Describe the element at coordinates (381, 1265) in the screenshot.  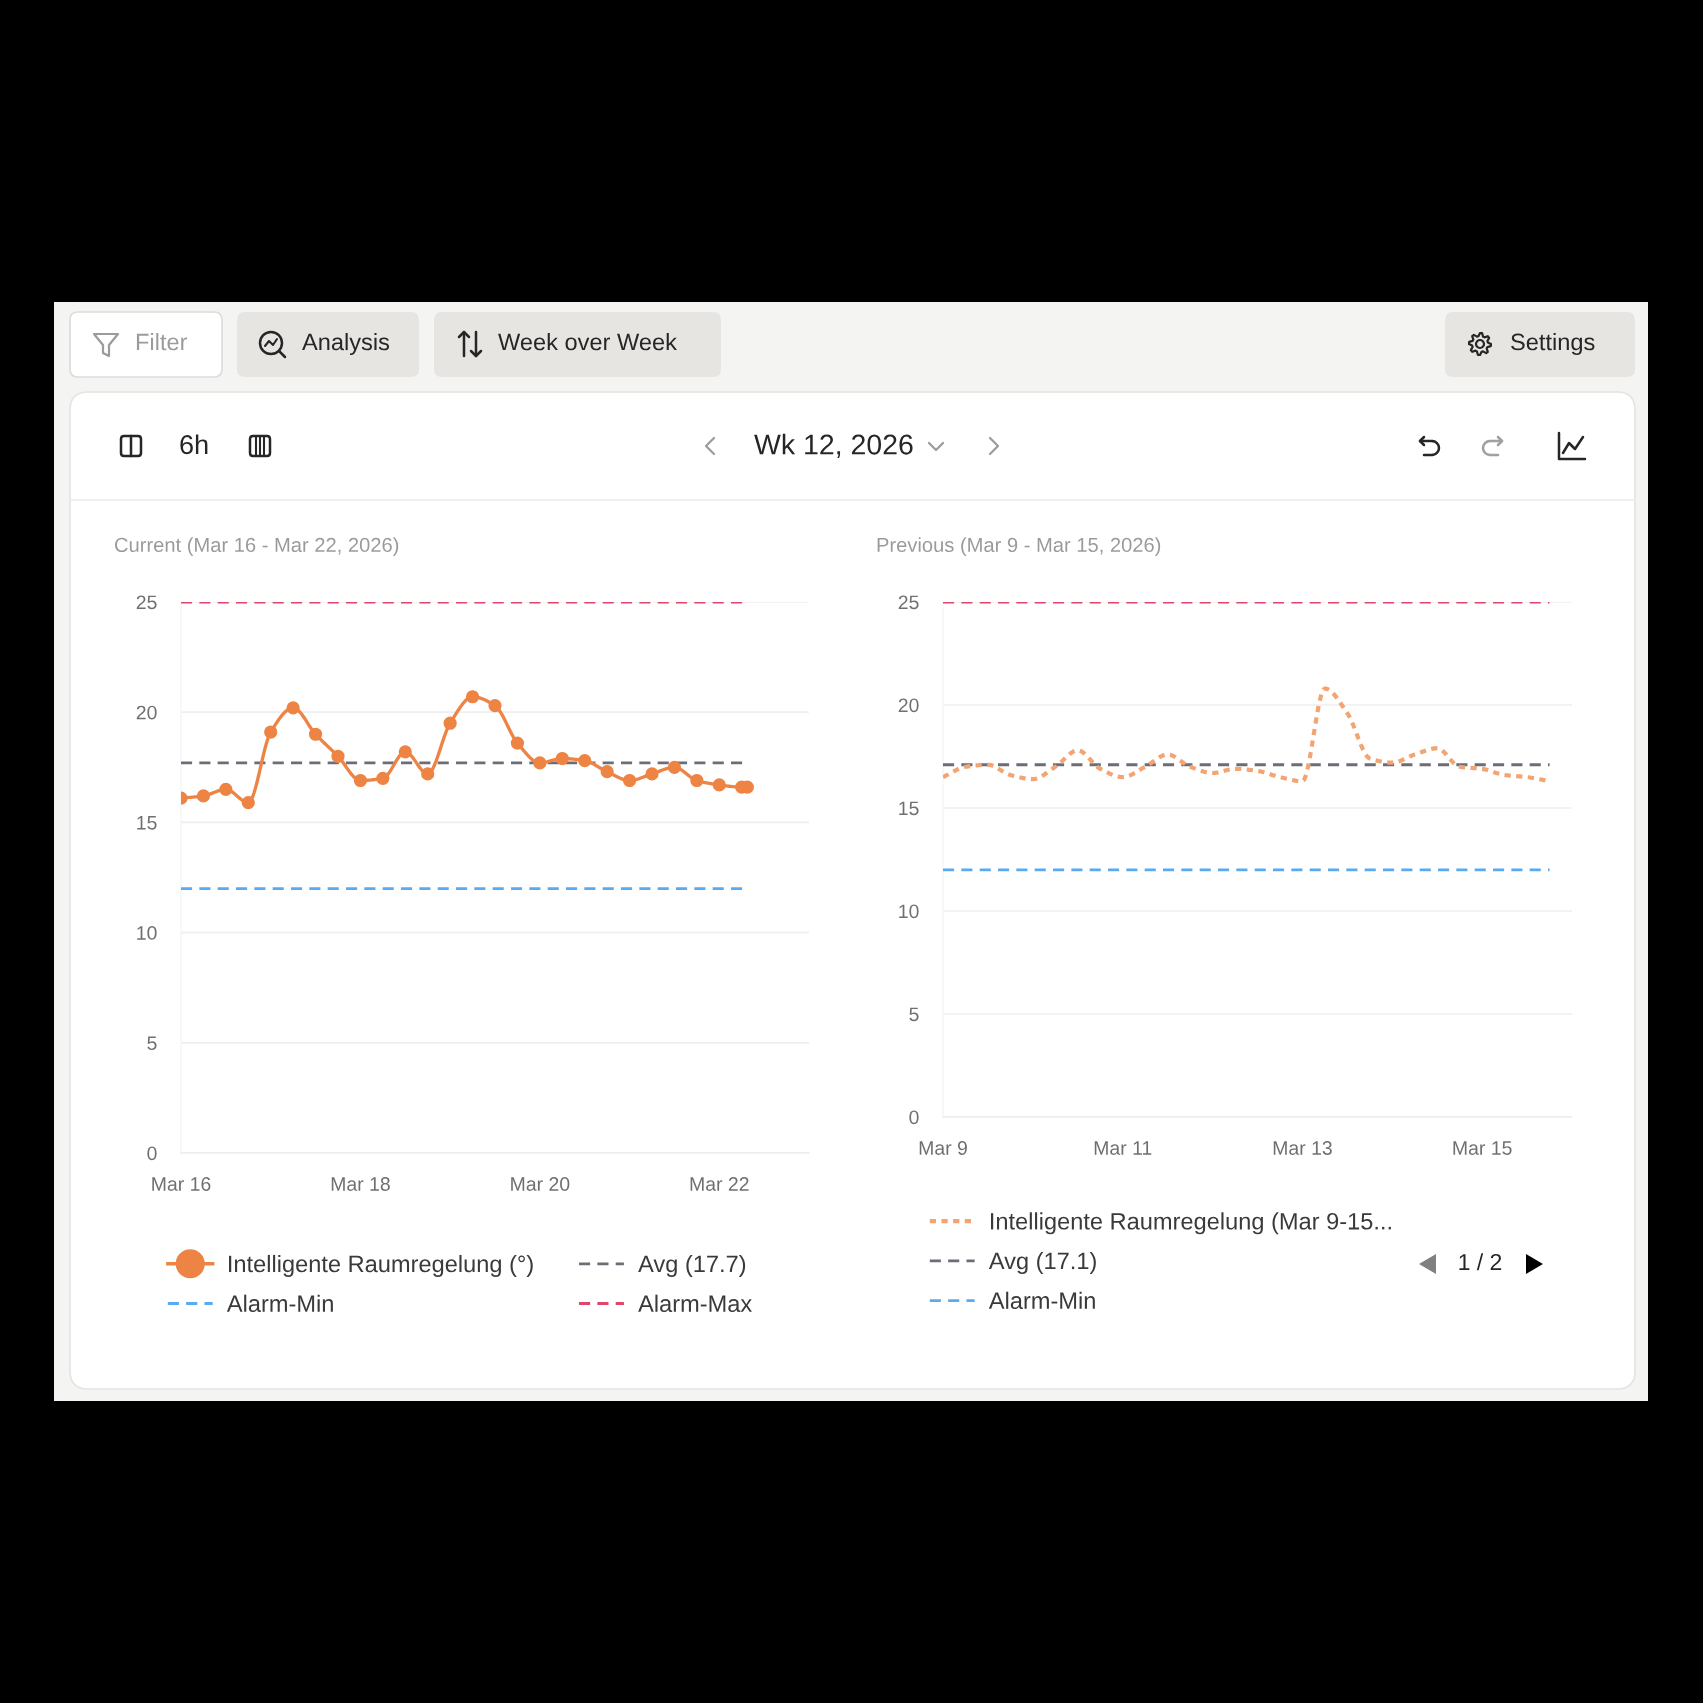
I see `legend-label: Intelligente Raumregelung (°)` at that location.